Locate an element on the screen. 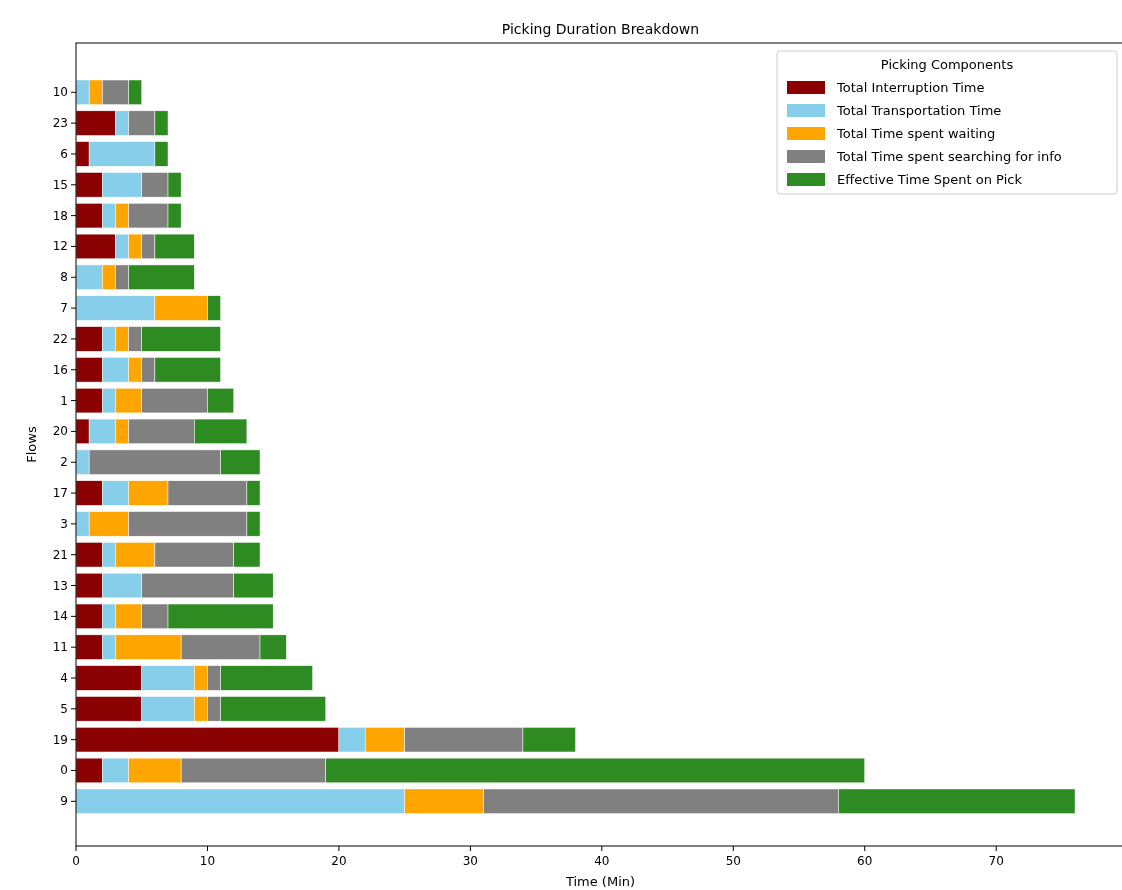 This screenshot has width=1122, height=890. chart-title: Picking Duration Breakdown is located at coordinates (600, 29).